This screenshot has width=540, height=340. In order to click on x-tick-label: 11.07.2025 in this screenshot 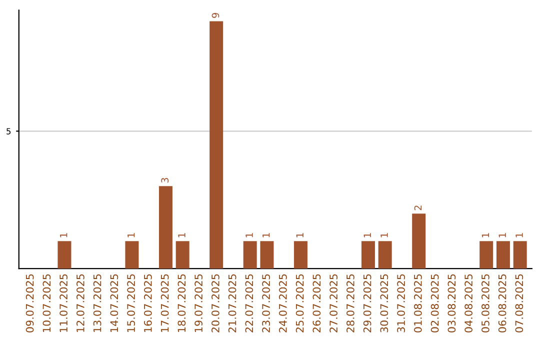, I will do `click(64, 303)`.